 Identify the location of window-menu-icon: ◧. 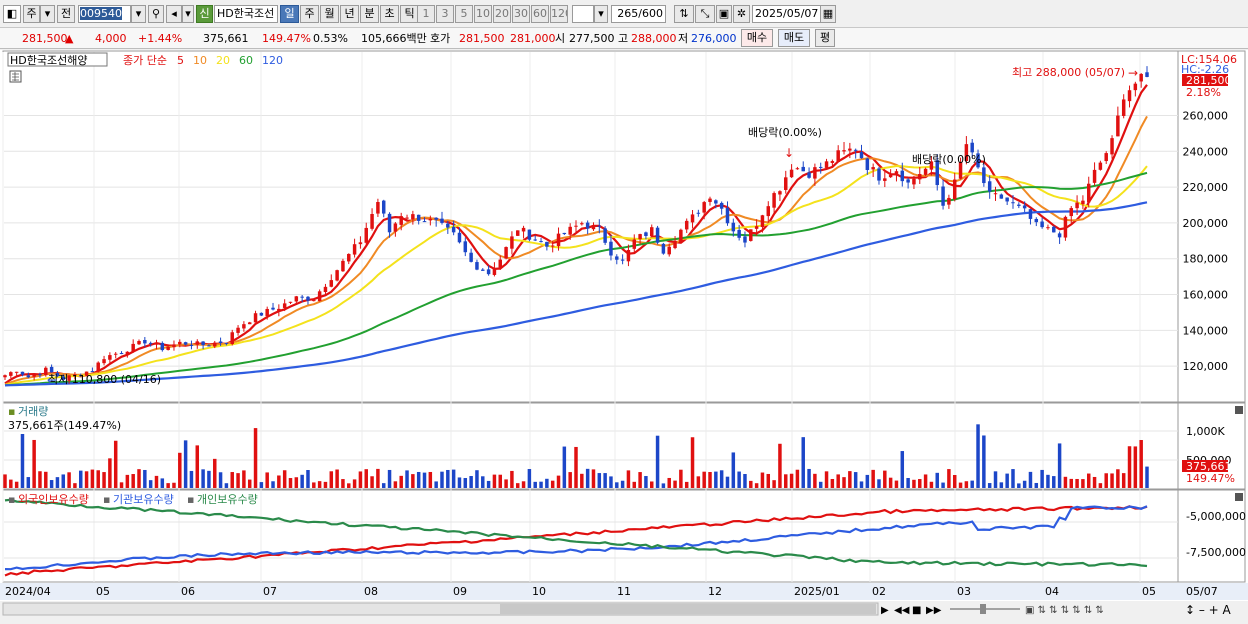
(12, 14).